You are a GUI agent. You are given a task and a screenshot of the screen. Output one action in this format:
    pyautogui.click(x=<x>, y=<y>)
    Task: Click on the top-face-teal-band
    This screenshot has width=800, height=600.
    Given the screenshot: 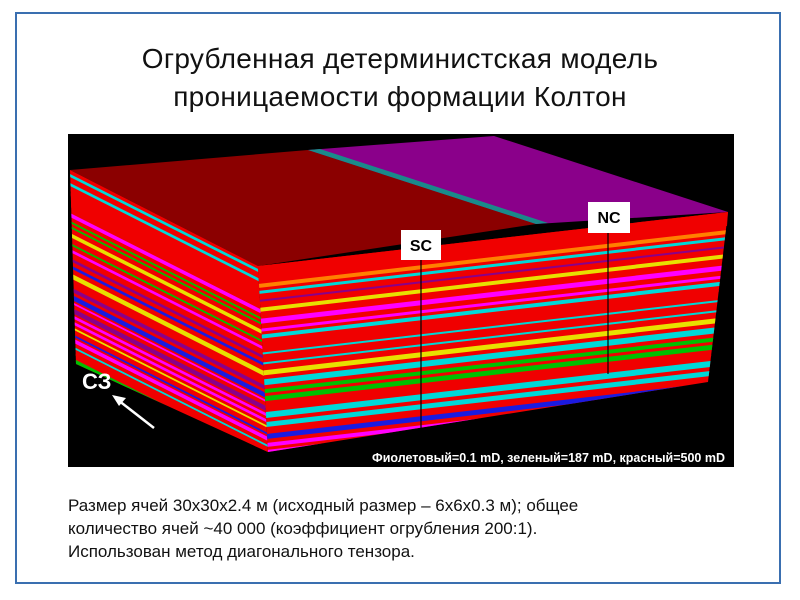 What is the action you would take?
    pyautogui.click(x=428, y=186)
    